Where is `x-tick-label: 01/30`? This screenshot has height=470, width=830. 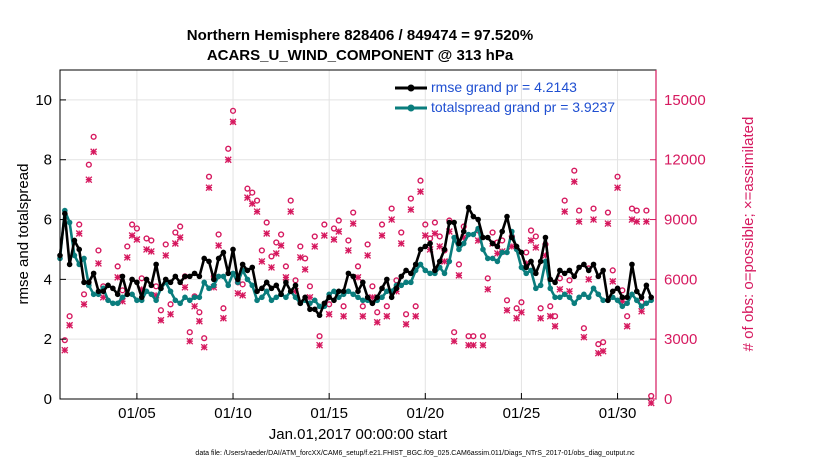
x-tick-label: 01/30 is located at coordinates (618, 413).